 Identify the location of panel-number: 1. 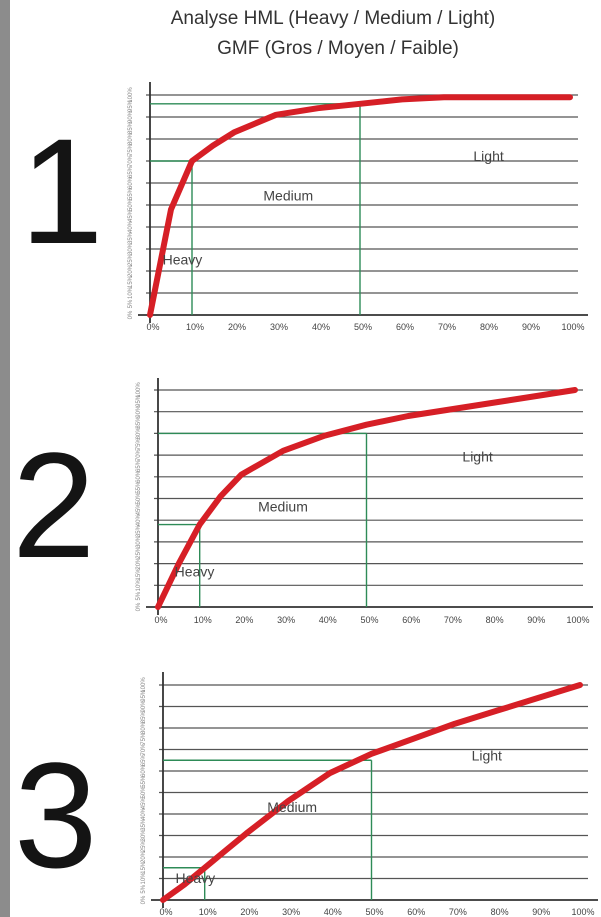
(61, 191).